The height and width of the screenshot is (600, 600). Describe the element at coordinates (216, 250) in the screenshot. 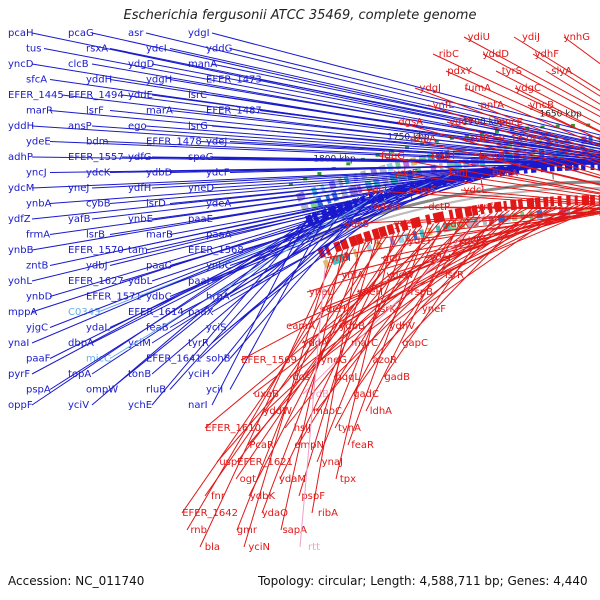

I see `forward-gene-label: EFER_1568` at that location.